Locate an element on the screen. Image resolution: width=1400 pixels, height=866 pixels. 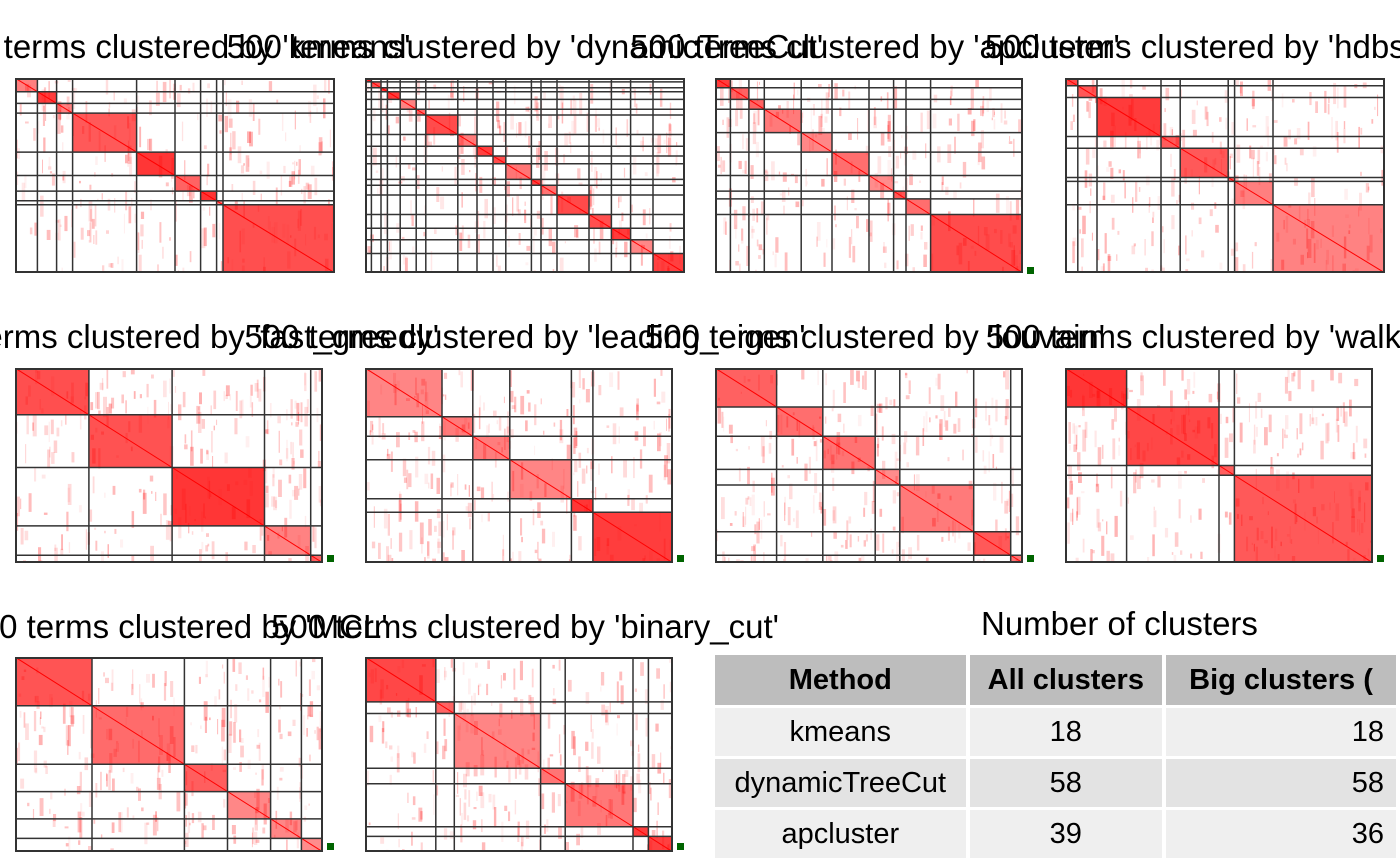
big-clusters-cell: 58 is located at coordinates (1281, 783).